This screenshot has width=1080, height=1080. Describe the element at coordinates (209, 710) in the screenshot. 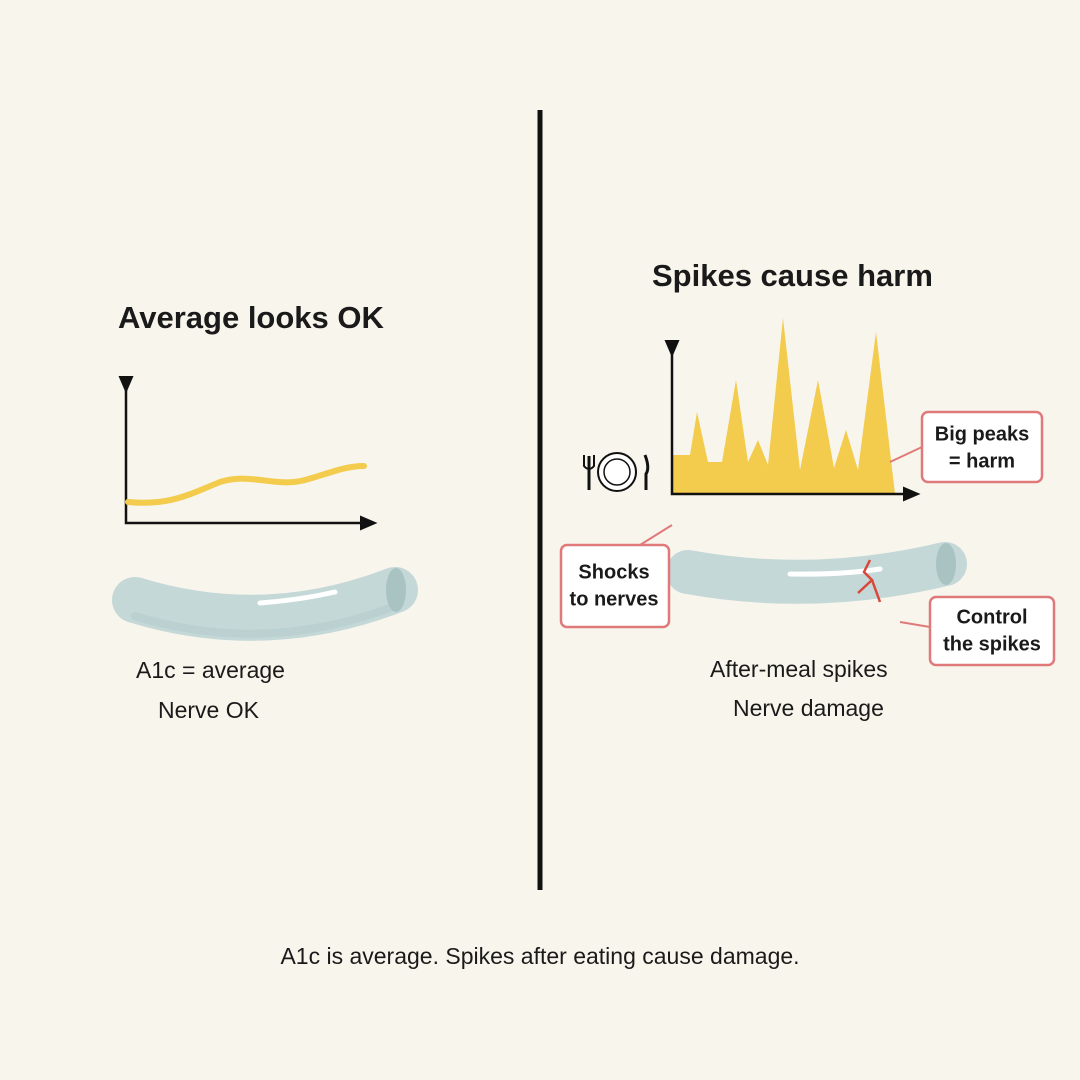

I see `left-caption: Nerve OK` at that location.